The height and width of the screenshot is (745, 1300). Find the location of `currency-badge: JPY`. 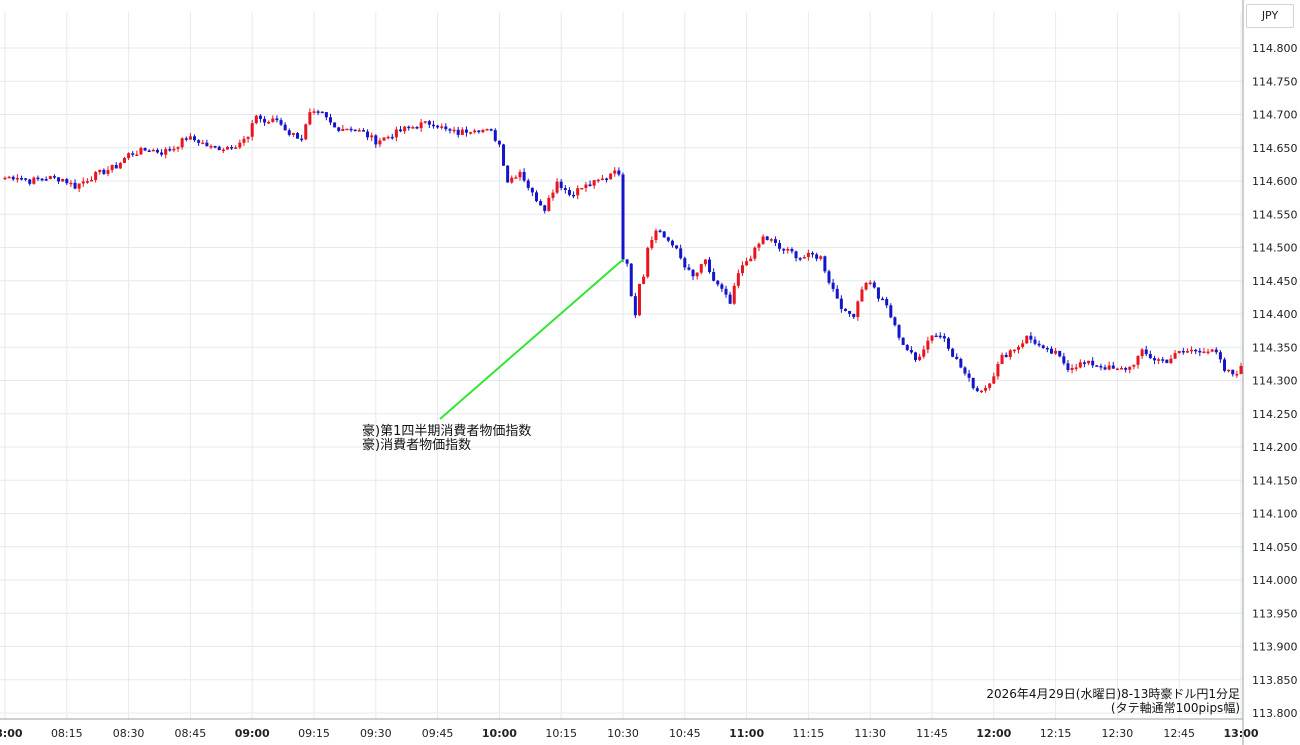

currency-badge: JPY is located at coordinates (1270, 16).